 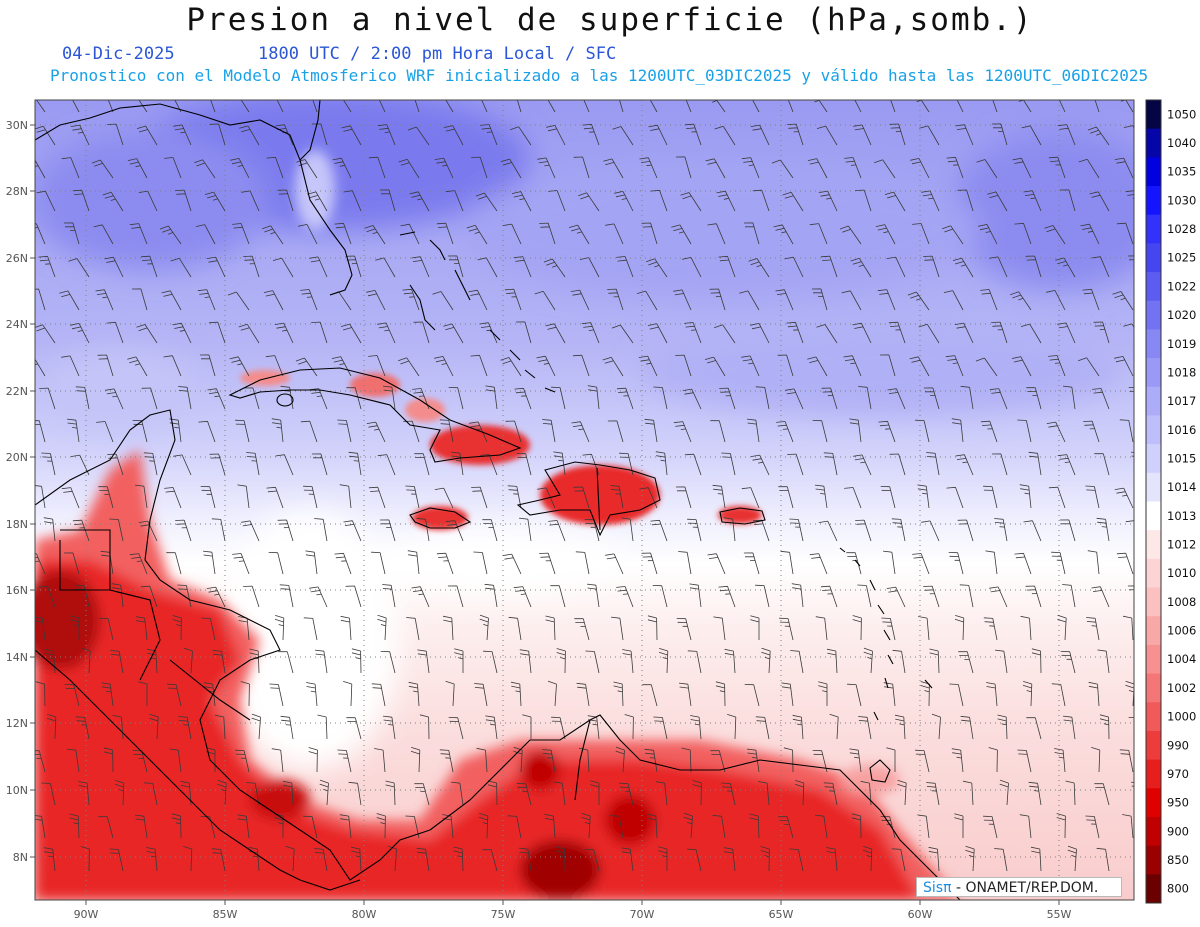 I want to click on colorbar-label: 990, so click(x=1178, y=745).